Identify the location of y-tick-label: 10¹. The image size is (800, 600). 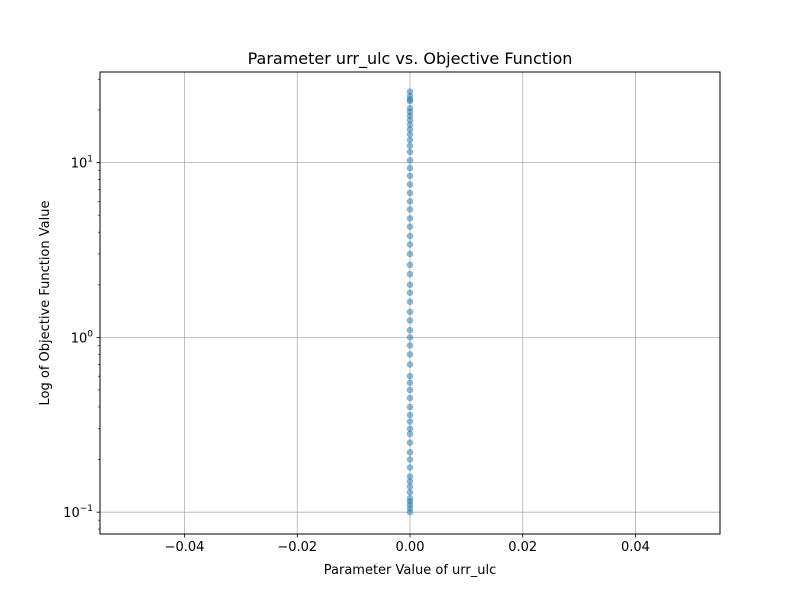
(82, 163).